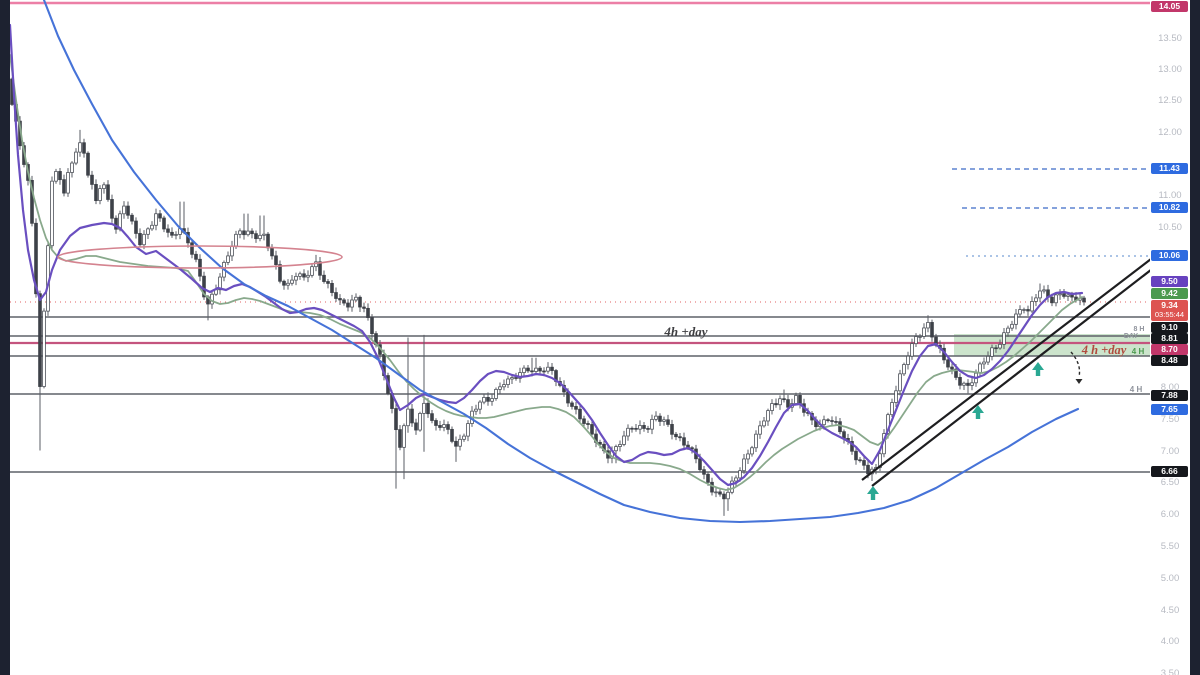 Image resolution: width=1200 pixels, height=675 pixels. I want to click on price-label-10.06: 10.06, so click(1169, 255).